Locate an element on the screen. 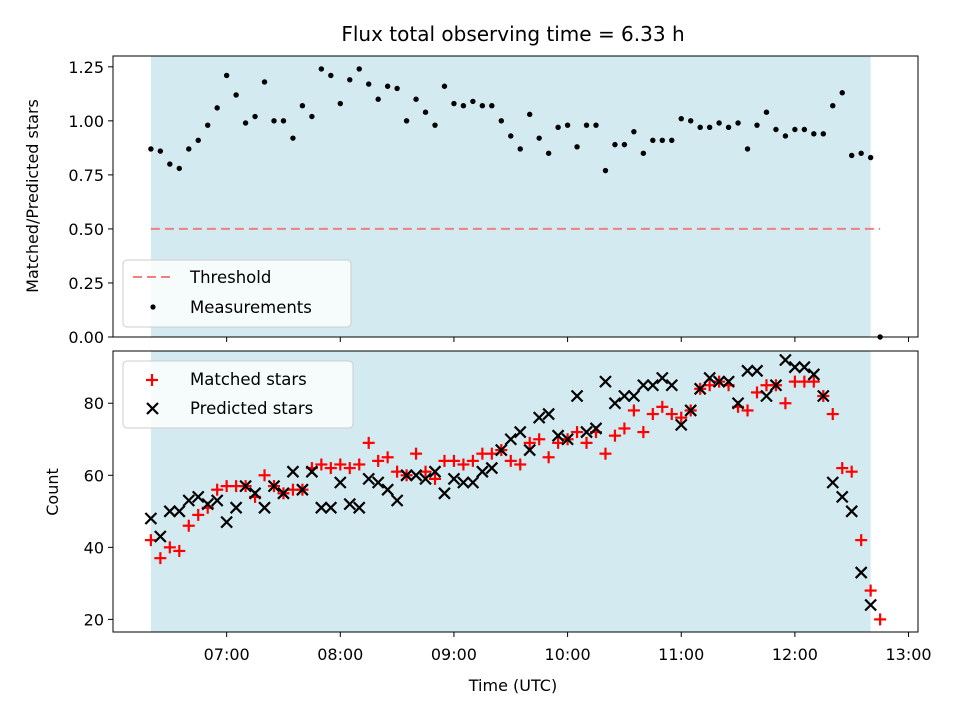 This screenshot has width=960, height=720. y-tick-label: 0.00 is located at coordinates (86, 337).